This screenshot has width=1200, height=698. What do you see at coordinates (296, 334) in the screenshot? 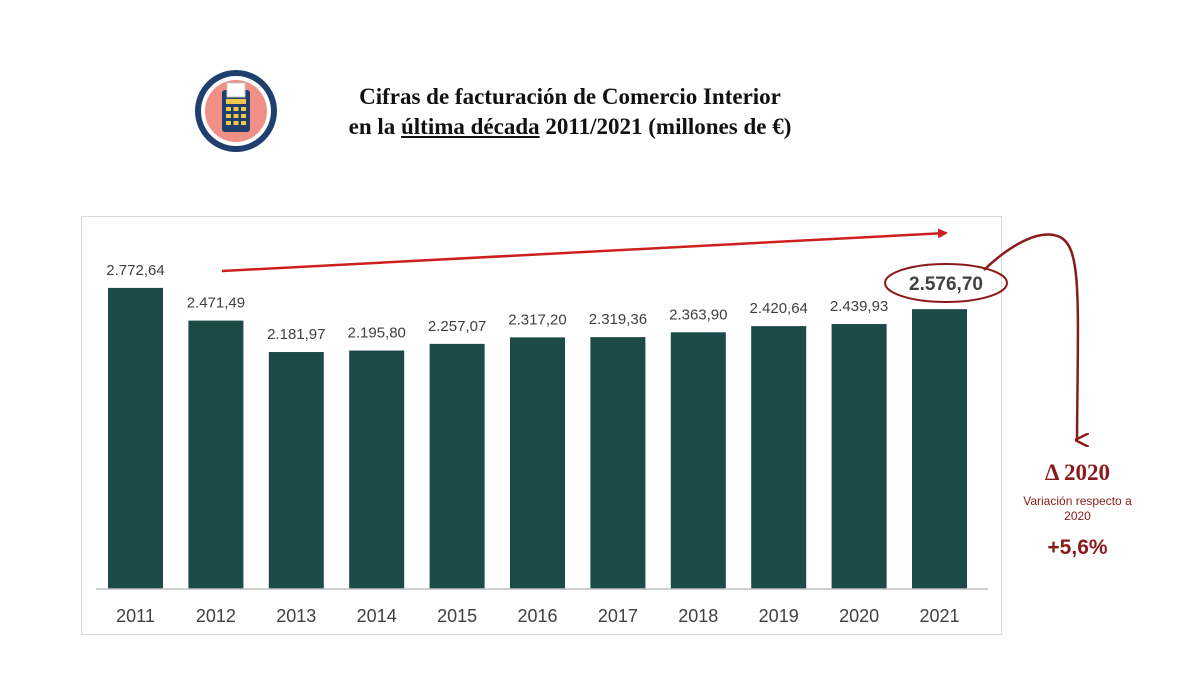
I see `value-label-2013: 2.181,97` at bounding box center [296, 334].